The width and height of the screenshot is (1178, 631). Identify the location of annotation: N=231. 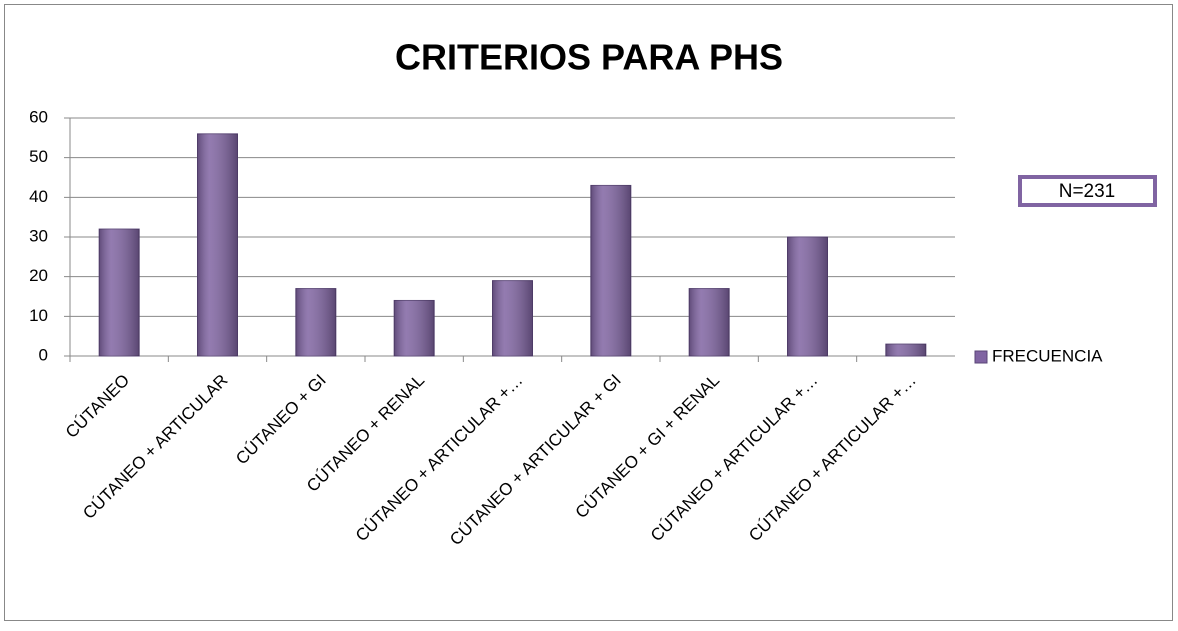
(1087, 191).